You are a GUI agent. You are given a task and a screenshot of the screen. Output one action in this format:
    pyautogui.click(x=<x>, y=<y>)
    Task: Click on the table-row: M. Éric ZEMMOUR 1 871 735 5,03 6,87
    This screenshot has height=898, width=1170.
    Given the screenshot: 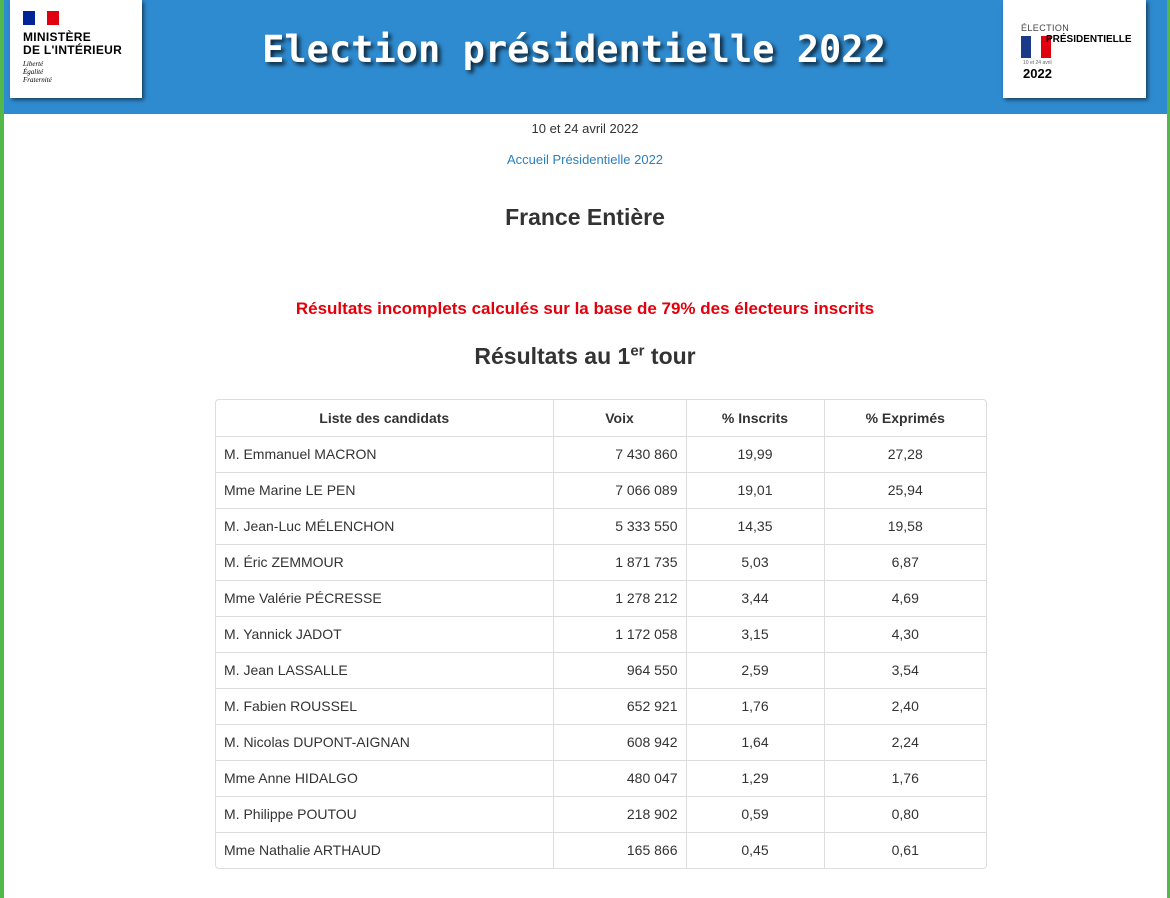 What is the action you would take?
    pyautogui.click(x=601, y=561)
    